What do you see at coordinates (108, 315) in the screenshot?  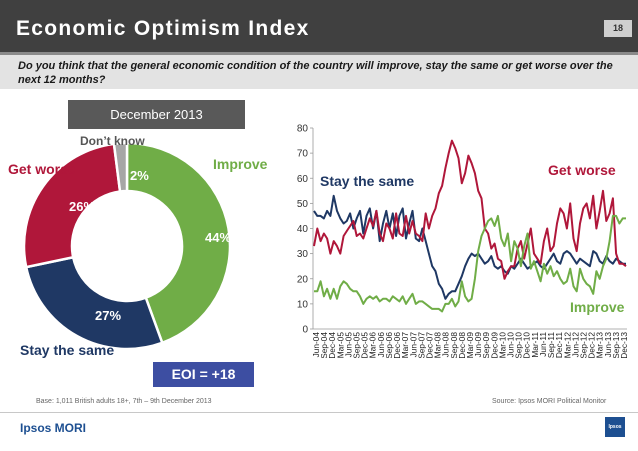 I see `value-label-stay: 27%` at bounding box center [108, 315].